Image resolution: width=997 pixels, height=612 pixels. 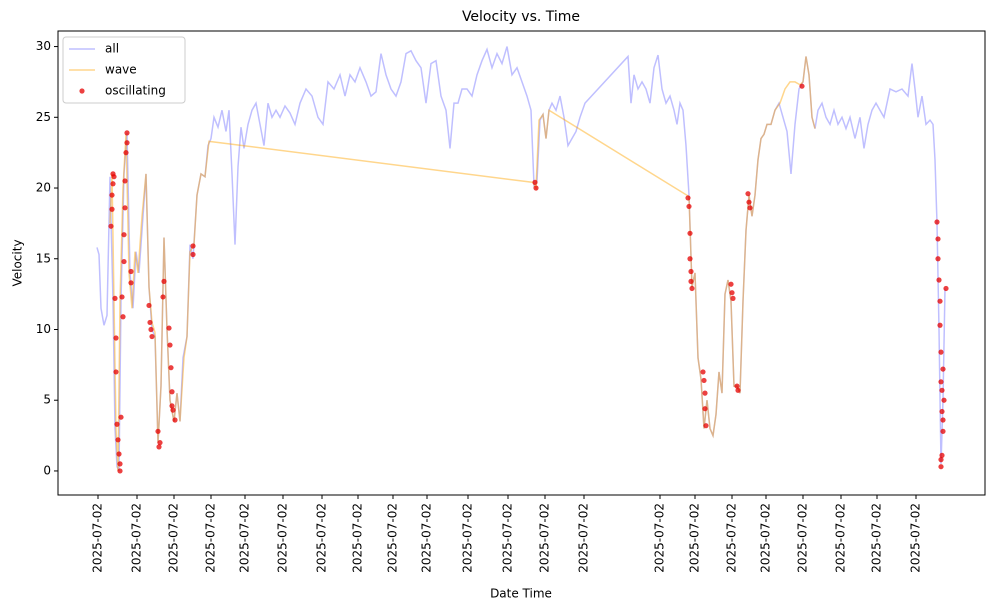 I want to click on y-tick-label: 0, so click(x=47, y=470).